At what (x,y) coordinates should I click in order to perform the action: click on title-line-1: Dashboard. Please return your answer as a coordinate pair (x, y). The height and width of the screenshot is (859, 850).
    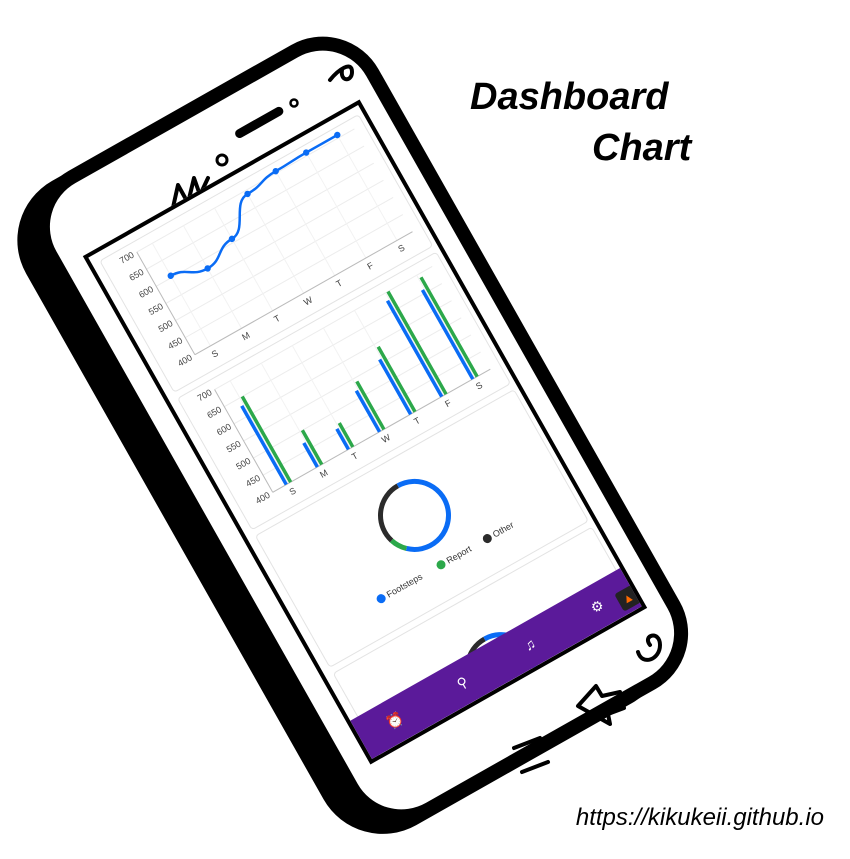
    Looking at the image, I should click on (569, 97).